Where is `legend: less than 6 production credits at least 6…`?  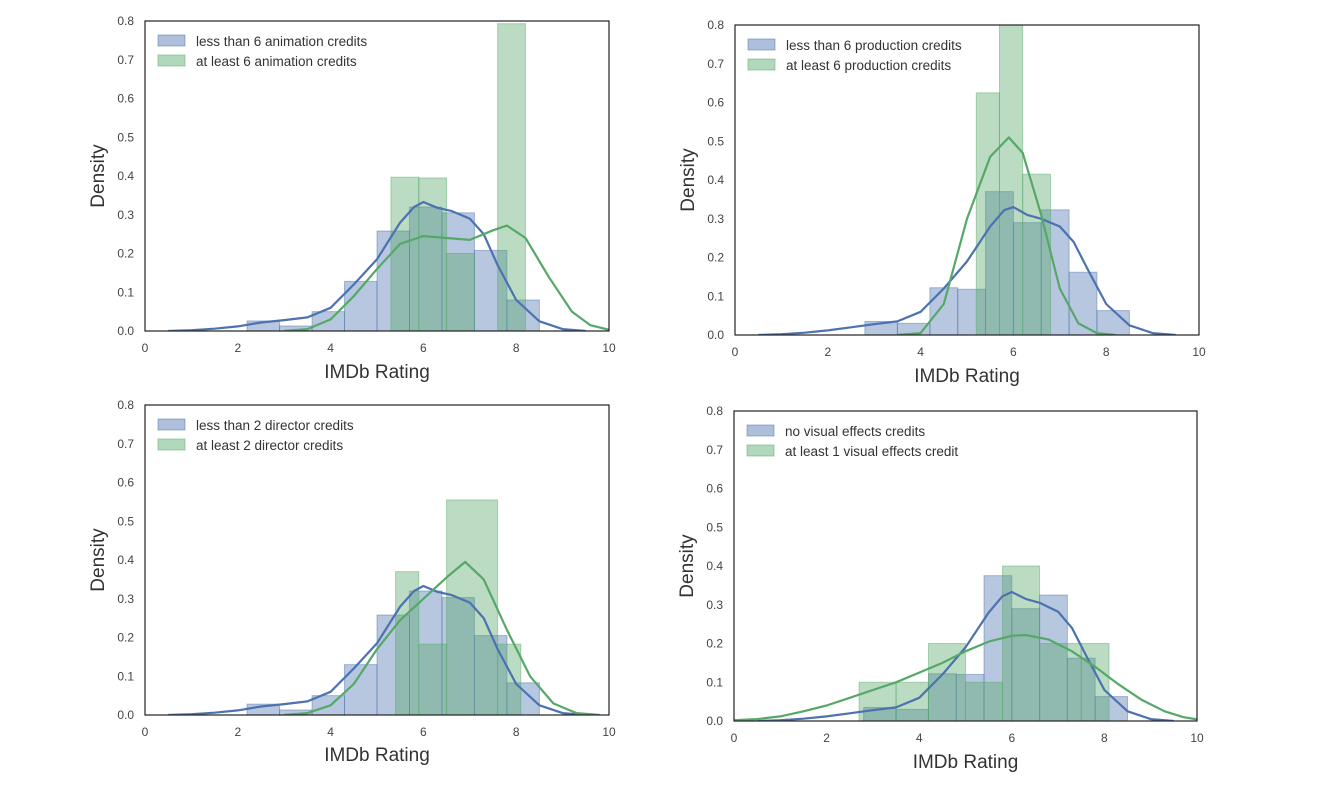 legend: less than 6 production credits at least 6… is located at coordinates (854, 55).